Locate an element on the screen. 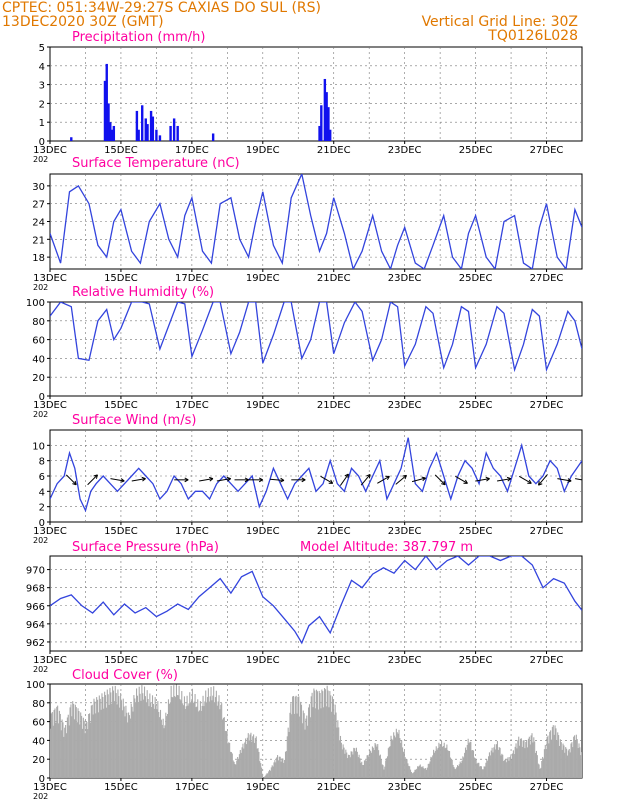 The height and width of the screenshot is (800, 618). wind-xtick-label: 15DEC is located at coordinates (121, 531).